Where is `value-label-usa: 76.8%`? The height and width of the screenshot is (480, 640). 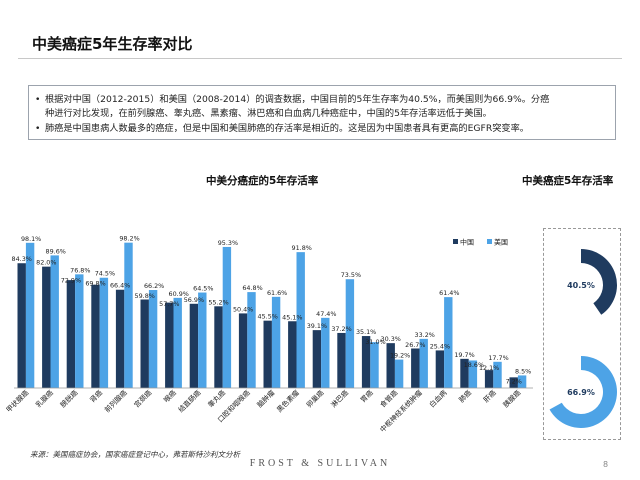 value-label-usa: 76.8% is located at coordinates (80, 270).